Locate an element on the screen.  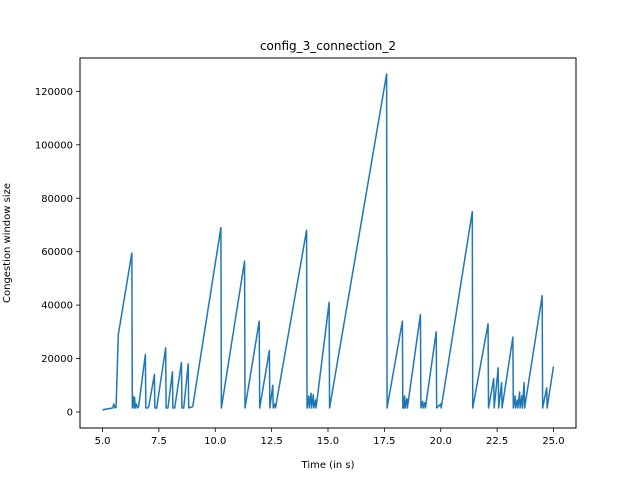
x-axis-label: Time (in s) is located at coordinates (328, 465).